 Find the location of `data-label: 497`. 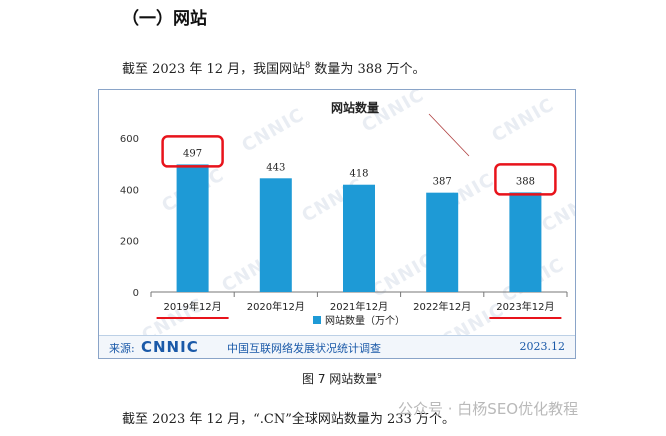

data-label: 497 is located at coordinates (192, 153).